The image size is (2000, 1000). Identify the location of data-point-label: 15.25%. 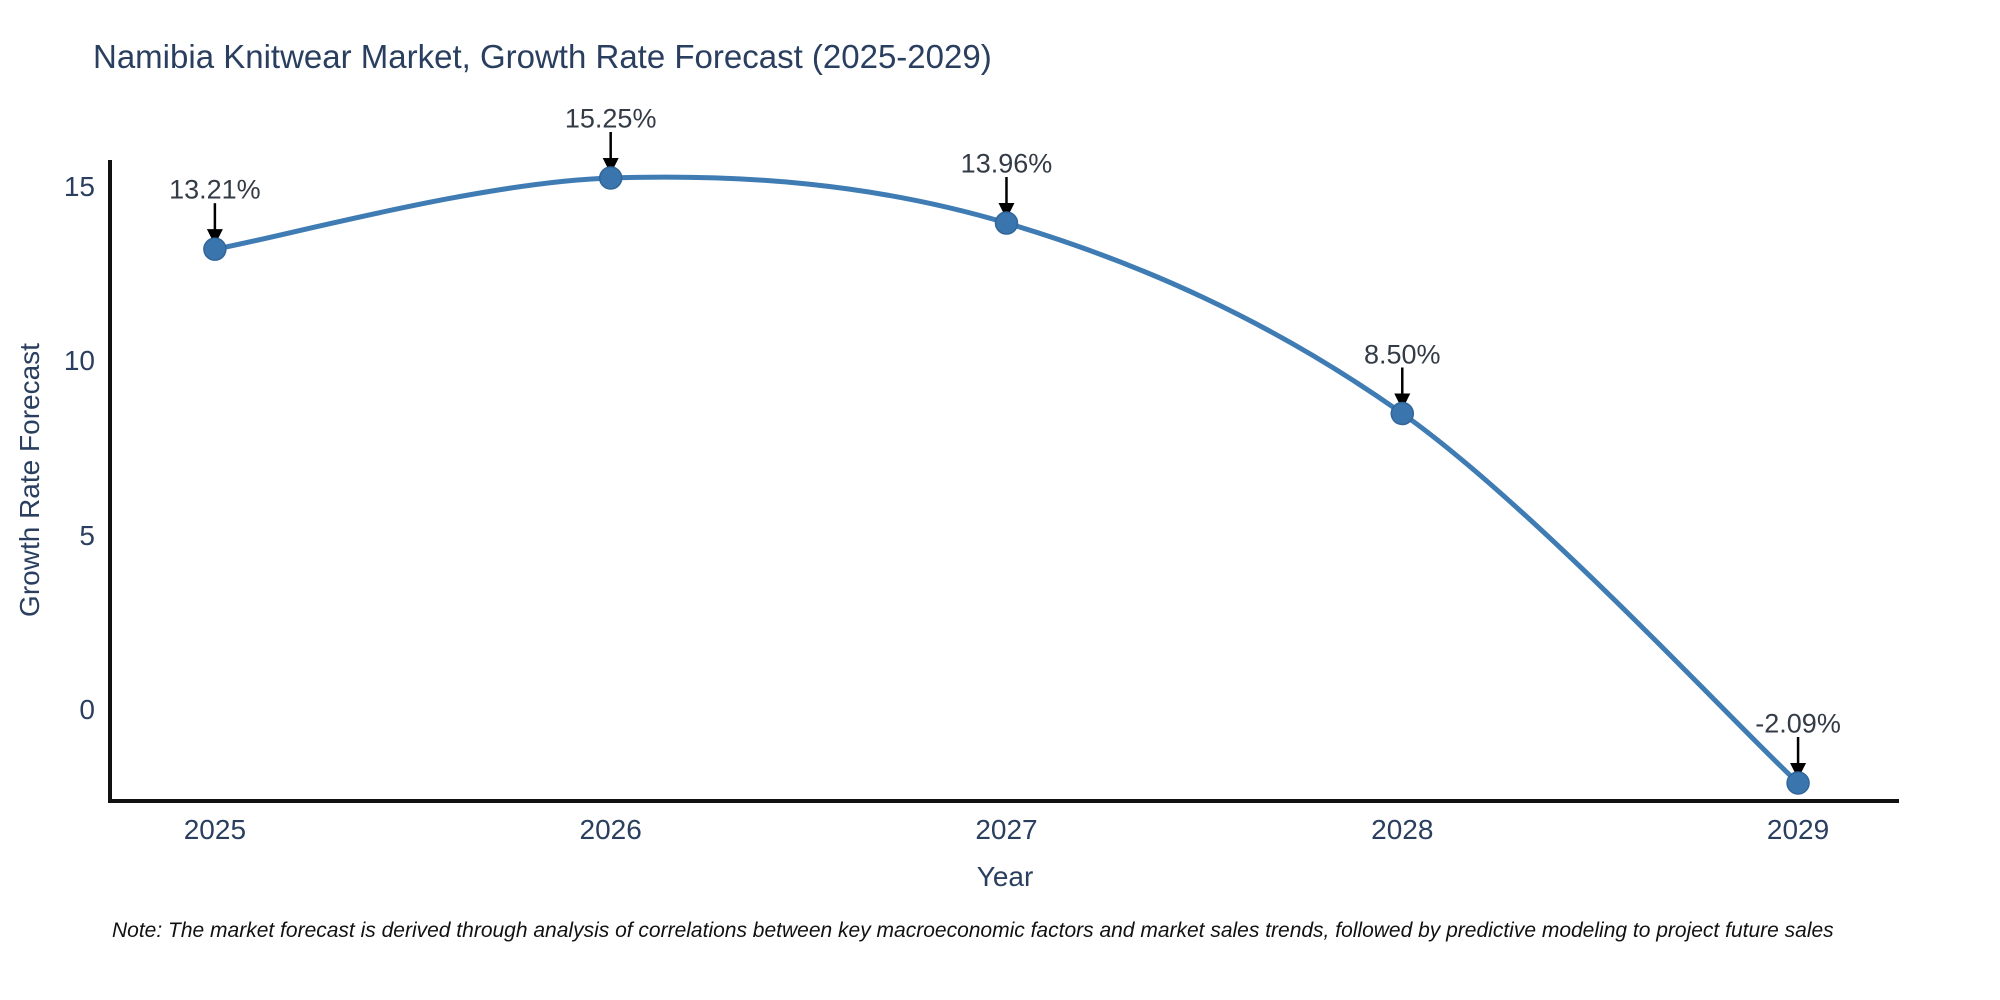
(610, 118).